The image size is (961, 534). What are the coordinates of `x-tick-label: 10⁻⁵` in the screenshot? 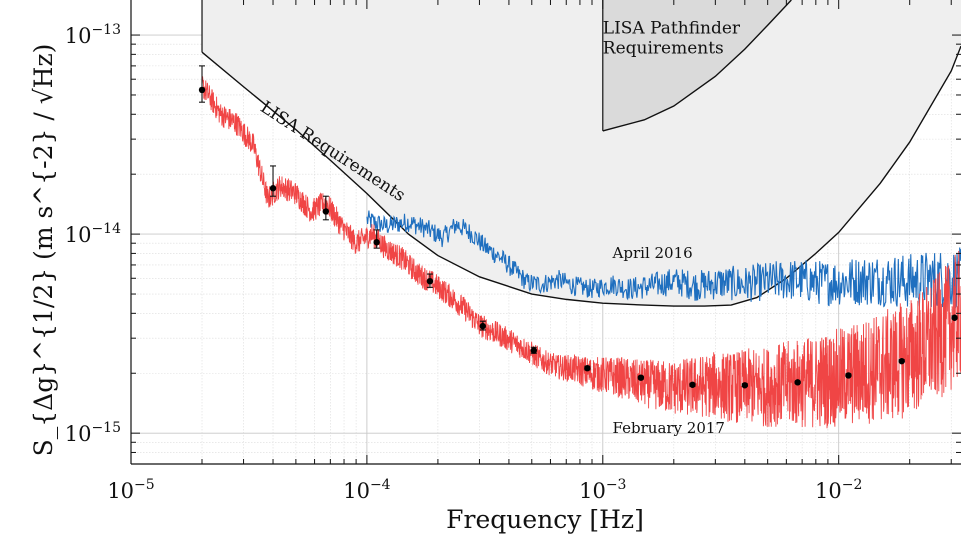 It's located at (130, 490).